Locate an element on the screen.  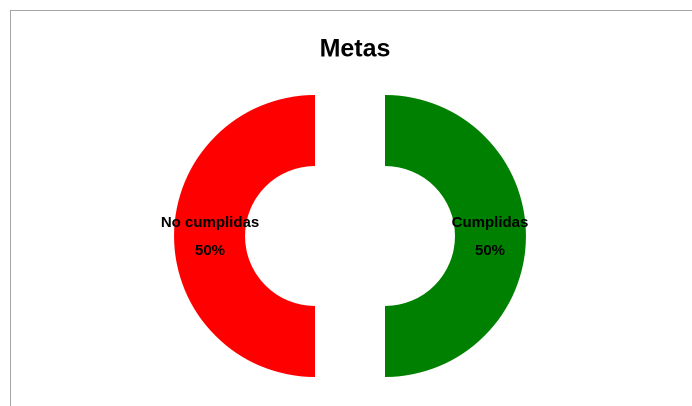
category-label: Cumplidas is located at coordinates (490, 222).